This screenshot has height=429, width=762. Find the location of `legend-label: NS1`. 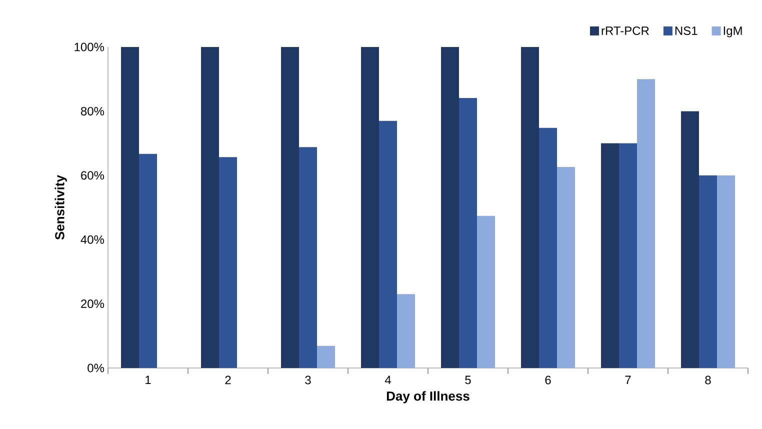

legend-label: NS1 is located at coordinates (686, 30).